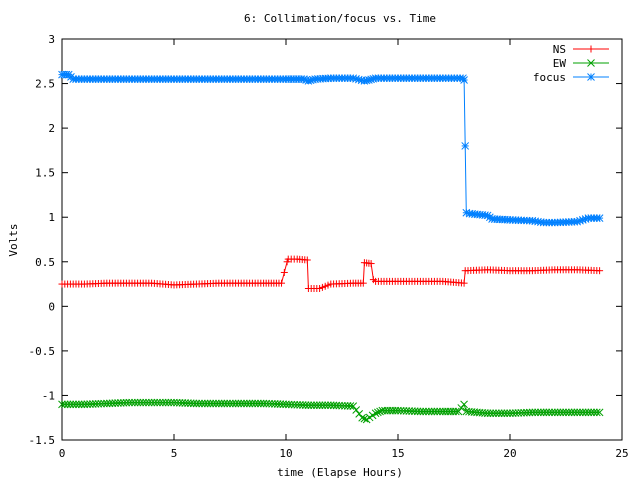 The width and height of the screenshot is (640, 480). Describe the element at coordinates (51, 128) in the screenshot. I see `y-tick-label: 2` at that location.